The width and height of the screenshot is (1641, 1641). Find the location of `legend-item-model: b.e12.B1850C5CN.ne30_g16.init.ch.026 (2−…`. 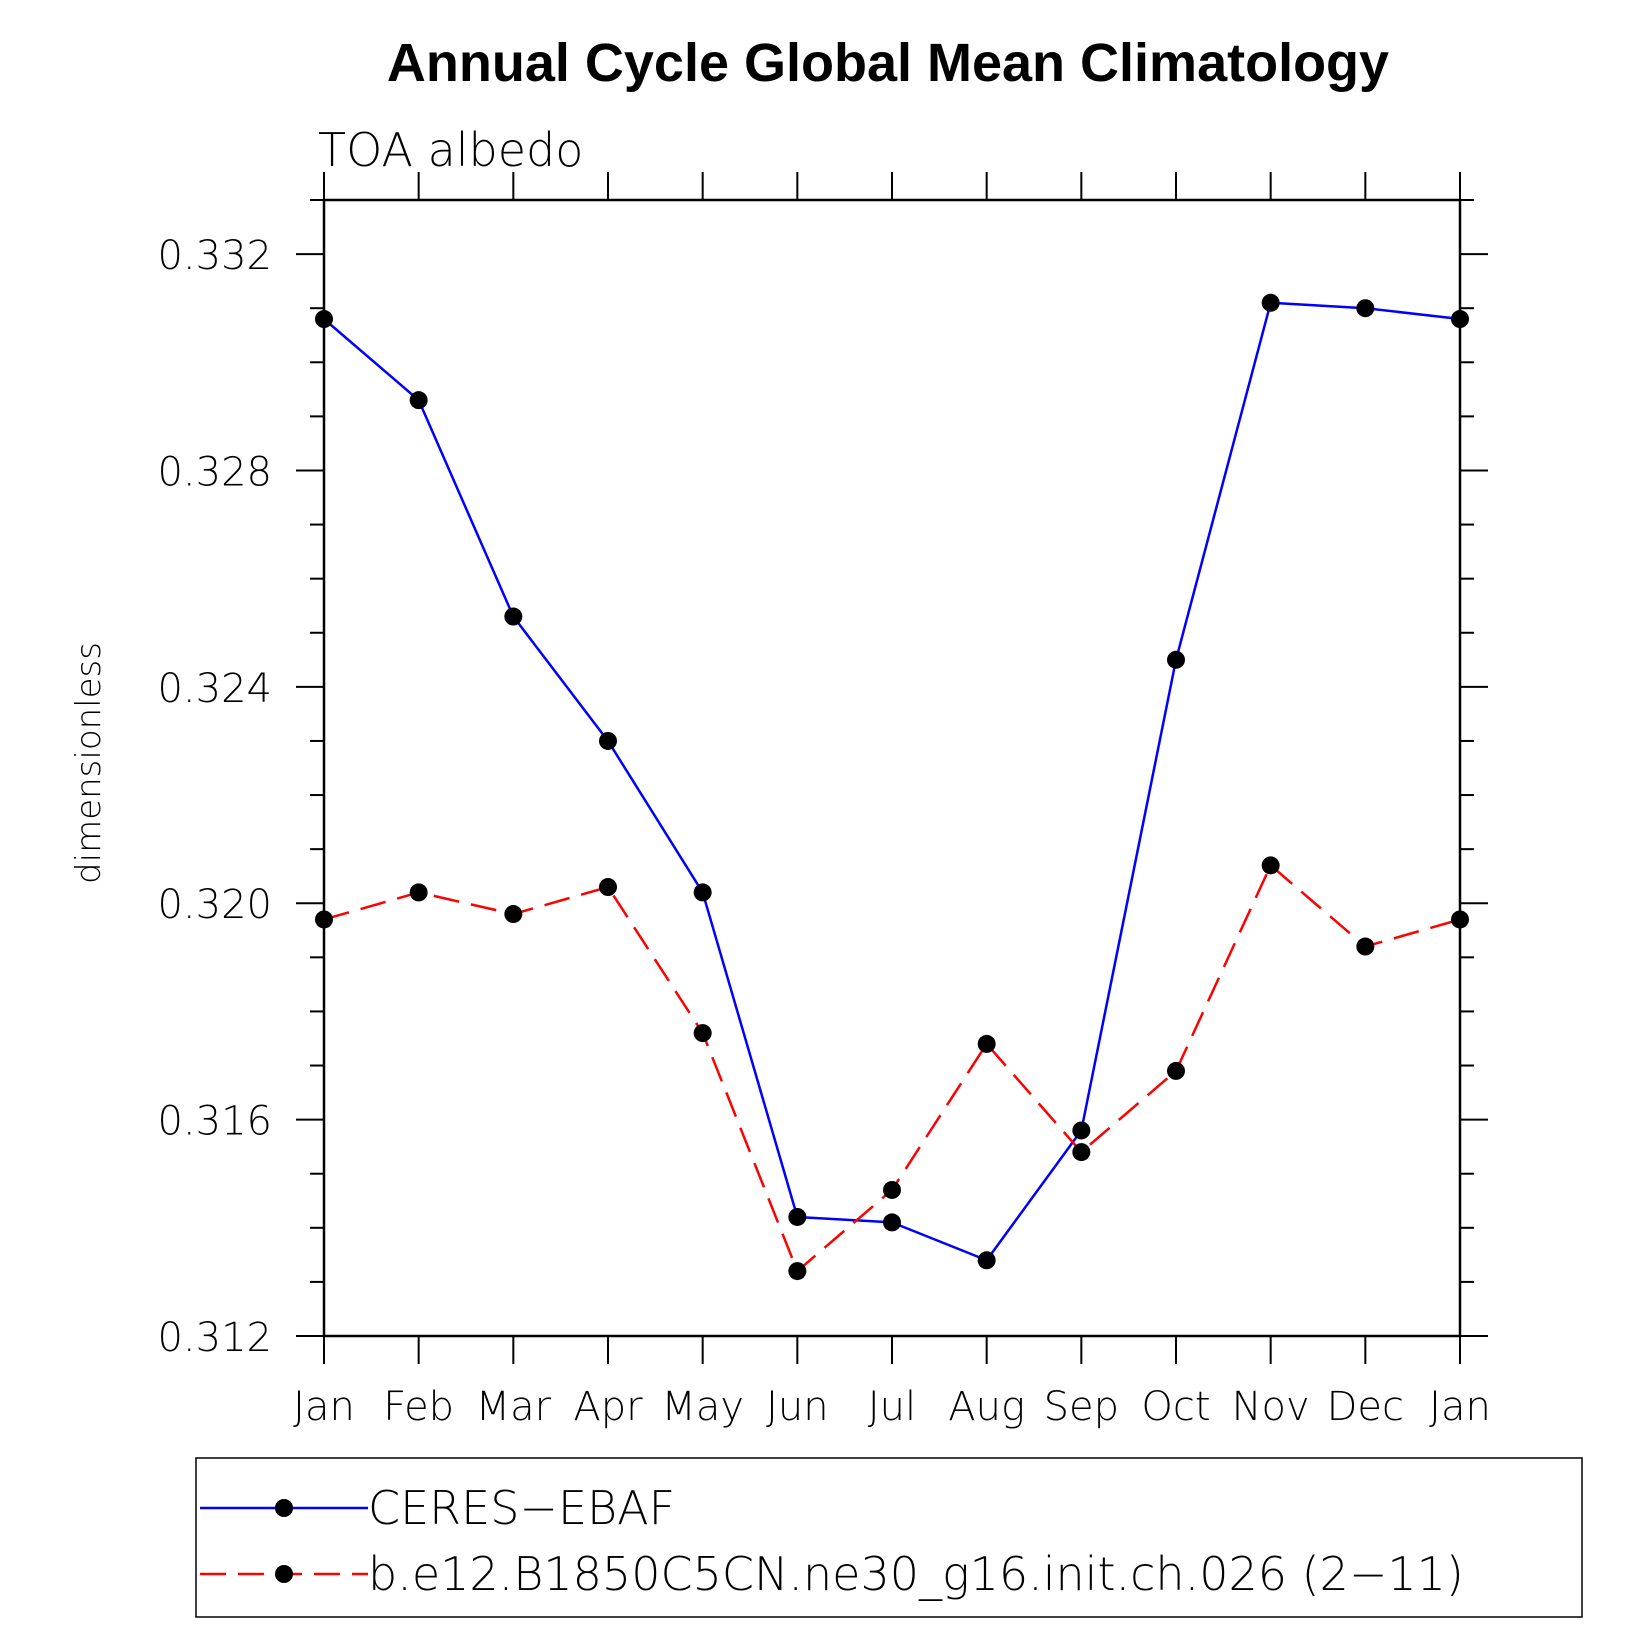

legend-item-model: b.e12.B1850C5CN.ne30_g16.init.ch.026 (2−… is located at coordinates (832, 1574).